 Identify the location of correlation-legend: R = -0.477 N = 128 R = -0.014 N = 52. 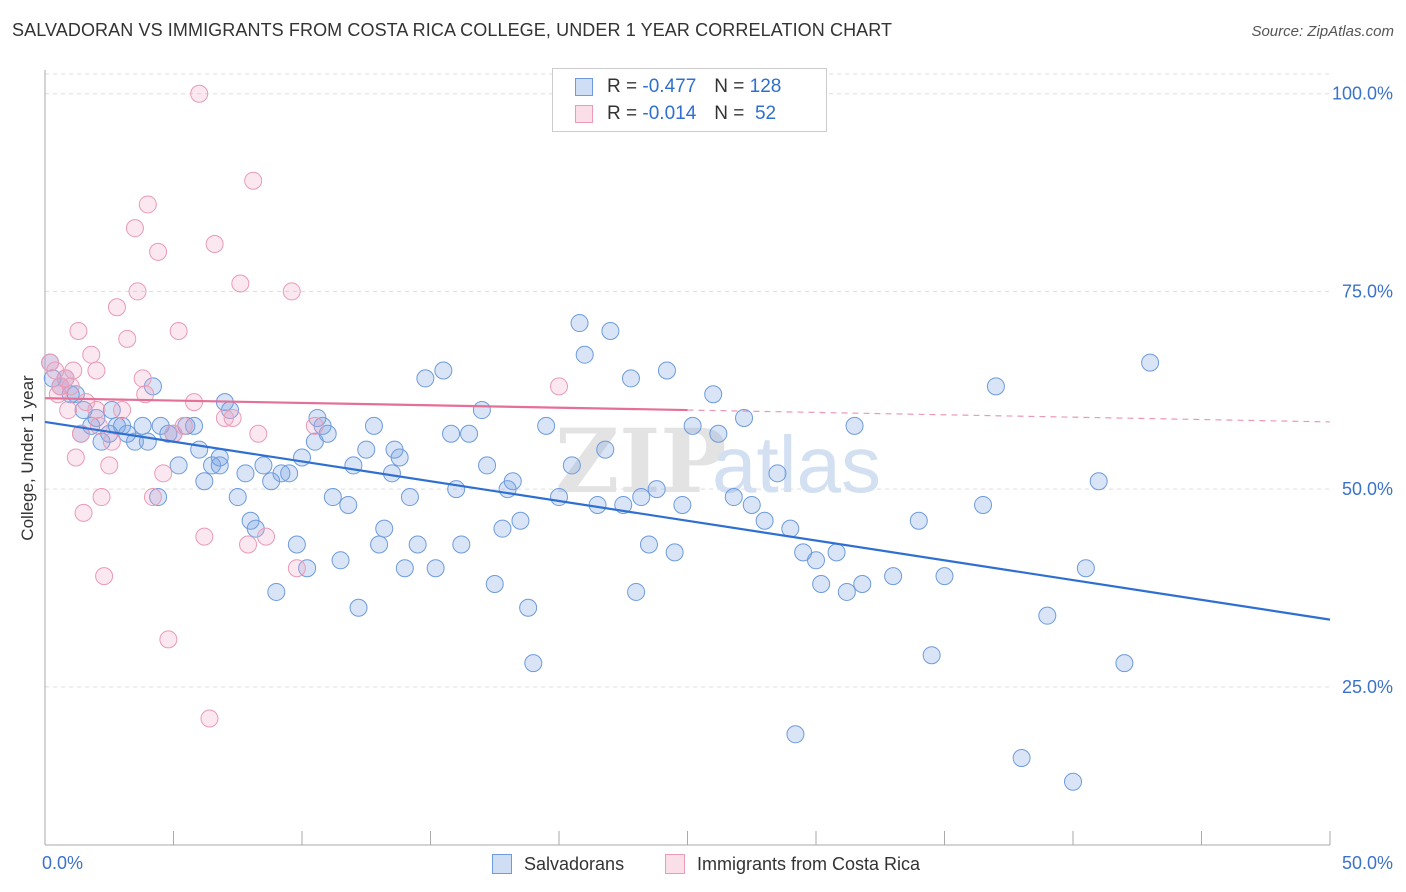
(689, 100).